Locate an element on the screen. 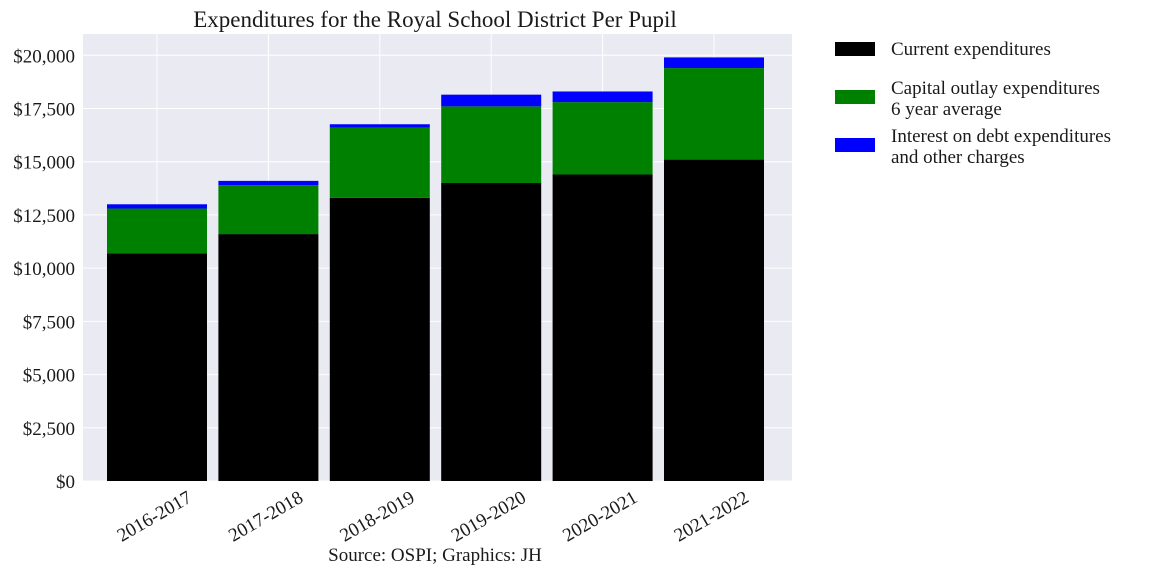 This screenshot has width=1152, height=576. y-tick-label: $12,500 is located at coordinates (44, 216).